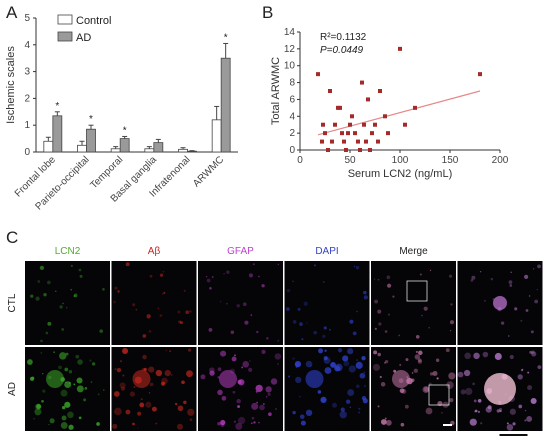 The height and width of the screenshot is (443, 550). What do you see at coordinates (91, 119) in the screenshot?
I see `significance-star: *` at bounding box center [91, 119].